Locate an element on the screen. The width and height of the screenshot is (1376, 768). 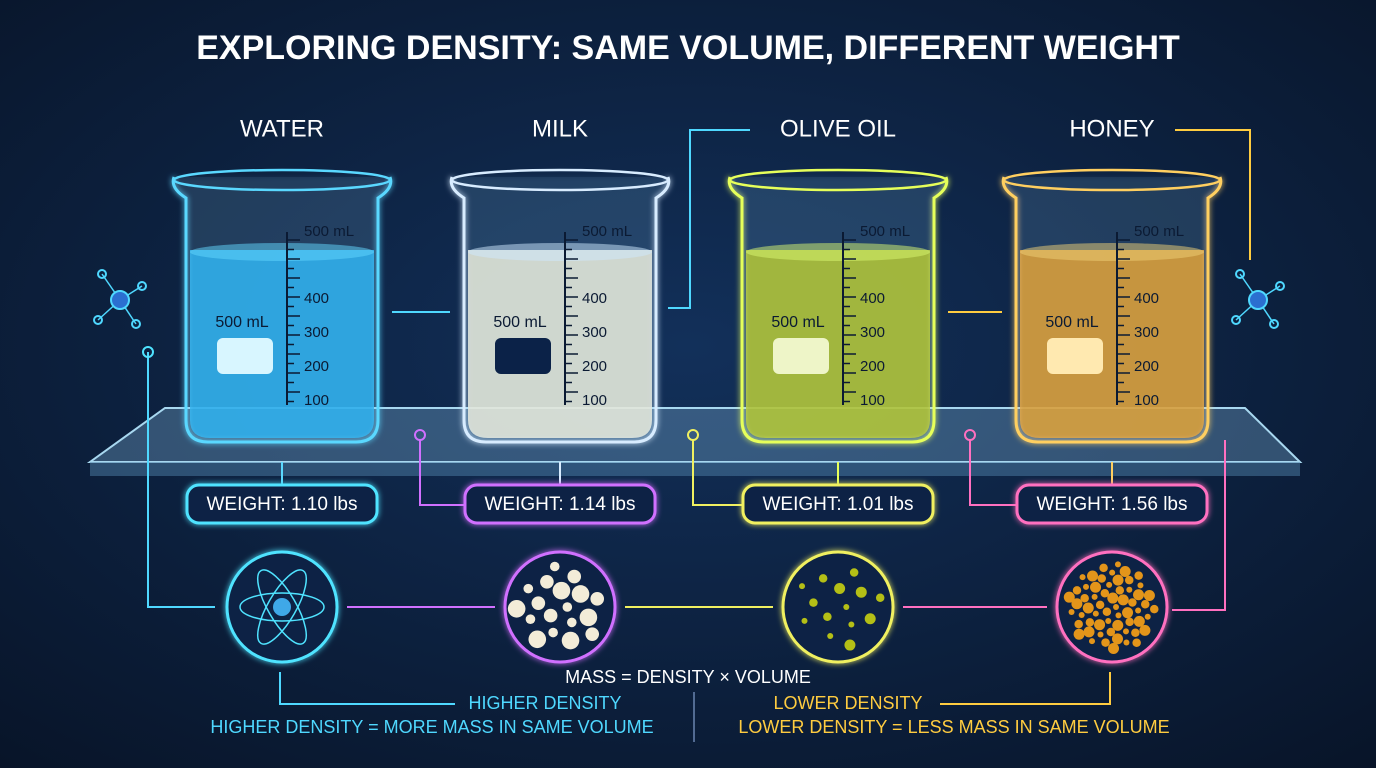
weight: WEIGHT: 1.14 lbs is located at coordinates (560, 504).